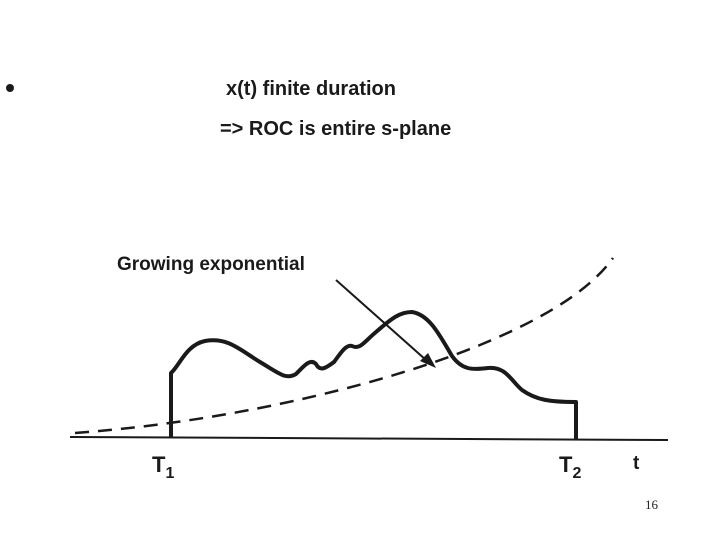 This screenshot has width=720, height=540. What do you see at coordinates (159, 464) in the screenshot?
I see `t1-letter: T` at bounding box center [159, 464].